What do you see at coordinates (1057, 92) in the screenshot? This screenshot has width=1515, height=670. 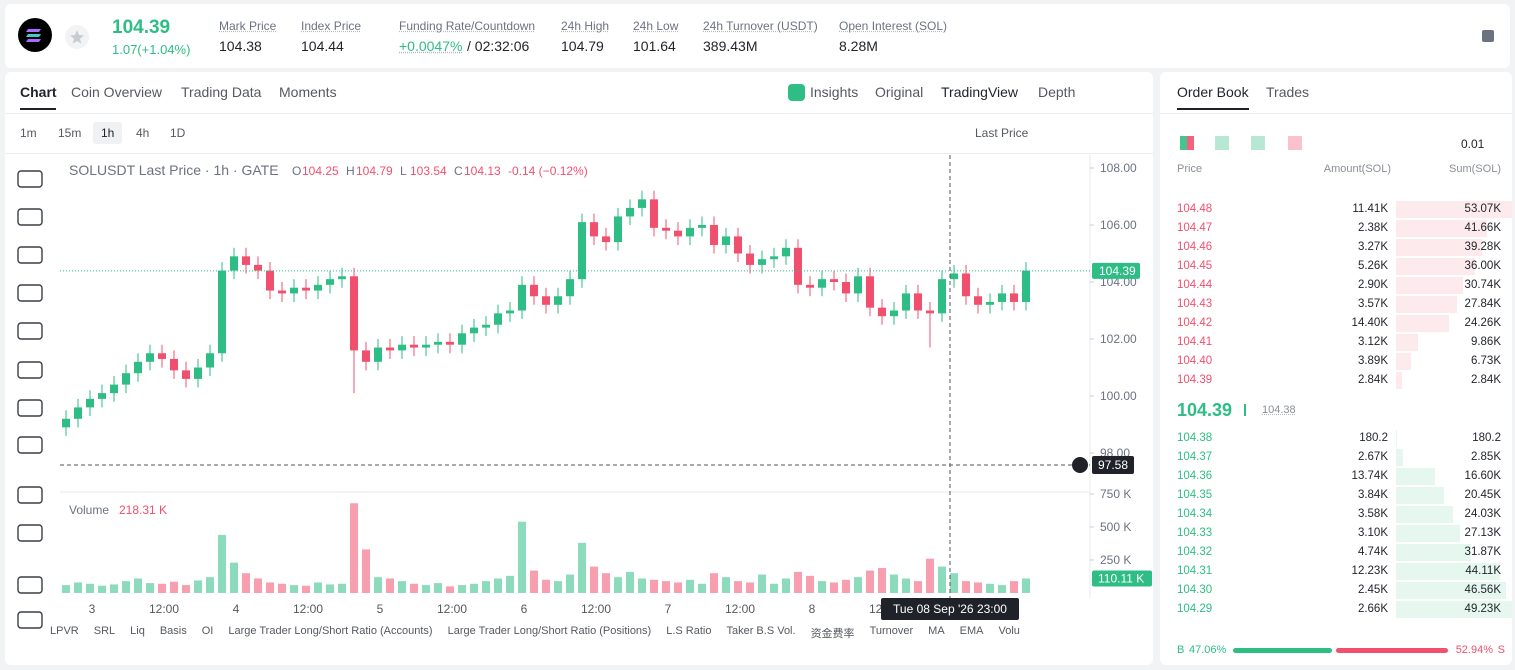 I see `view-tab: Depth` at bounding box center [1057, 92].